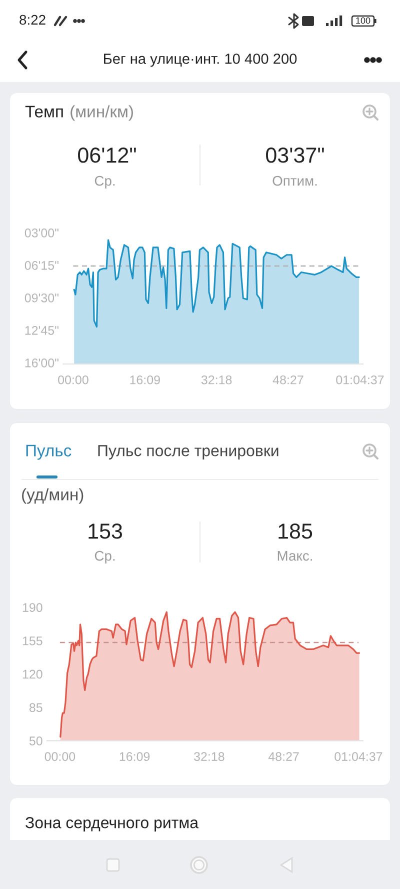  I want to click on chart-title: Пульс, so click(49, 452).